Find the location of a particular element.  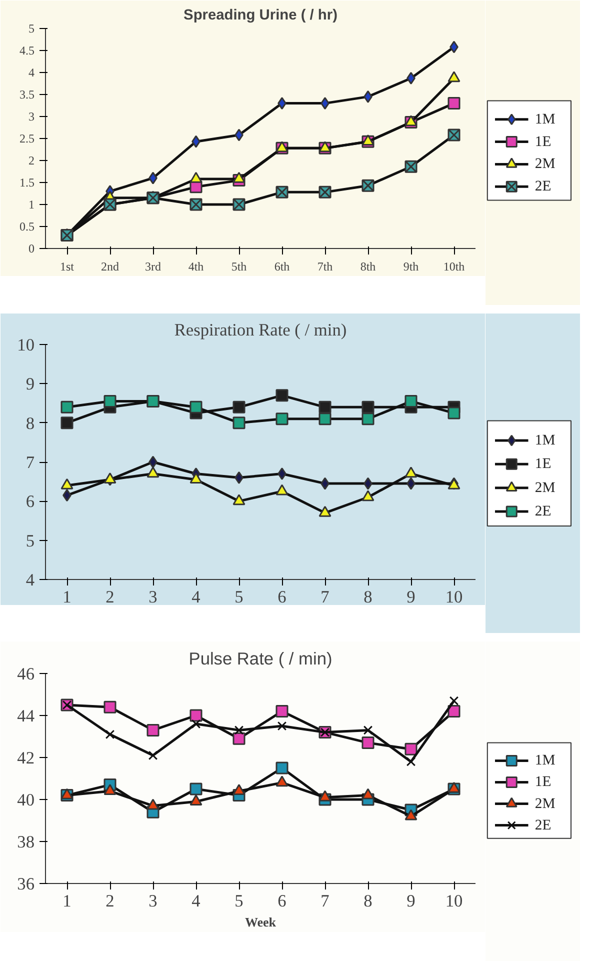

y-tick-label: 40 is located at coordinates (25, 800).